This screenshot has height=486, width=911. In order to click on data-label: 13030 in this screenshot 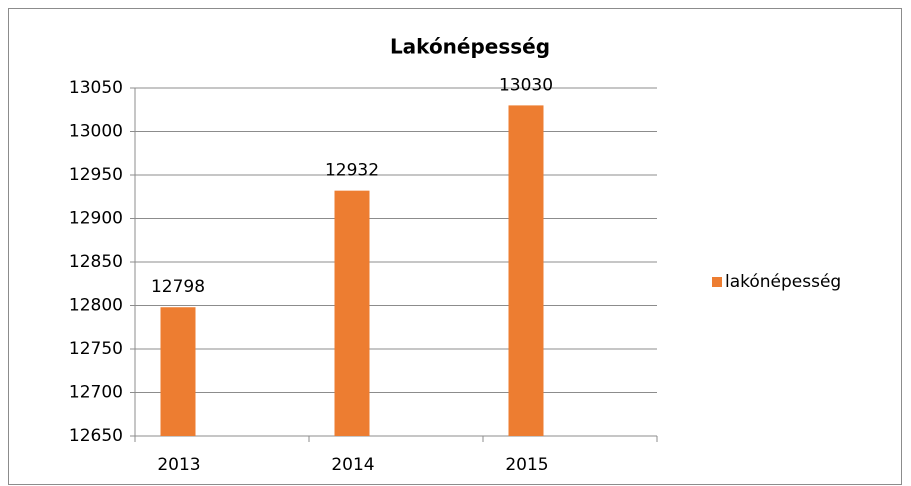, I will do `click(526, 85)`.